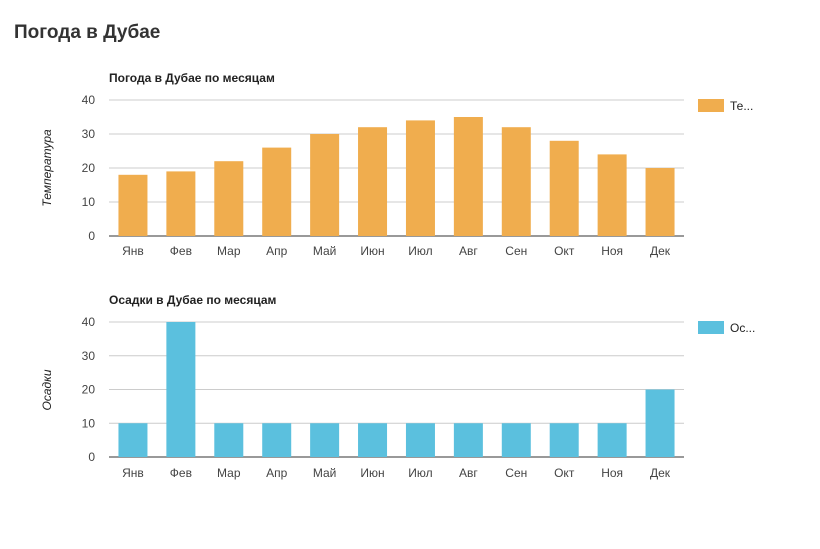 Image resolution: width=820 pixels, height=549 pixels. Describe the element at coordinates (181, 251) in the screenshot. I see `temperature-xtick-label: Фев` at that location.